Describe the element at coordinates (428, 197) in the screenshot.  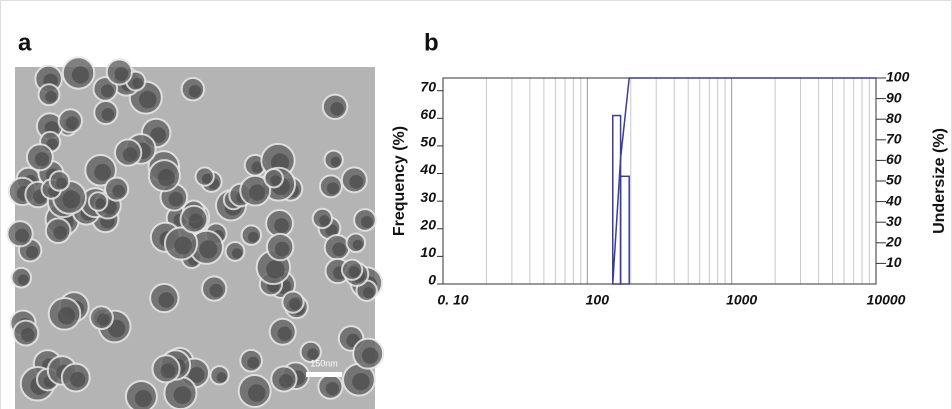
I see `y-tick-label: 30` at that location.